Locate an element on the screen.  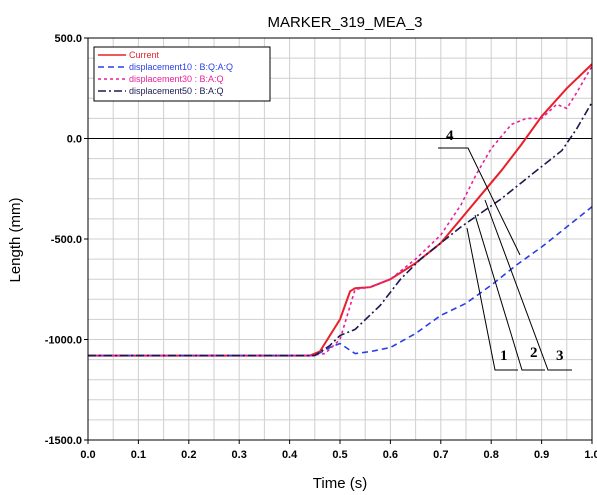
x-tick-label: 0.2 is located at coordinates (188, 455).